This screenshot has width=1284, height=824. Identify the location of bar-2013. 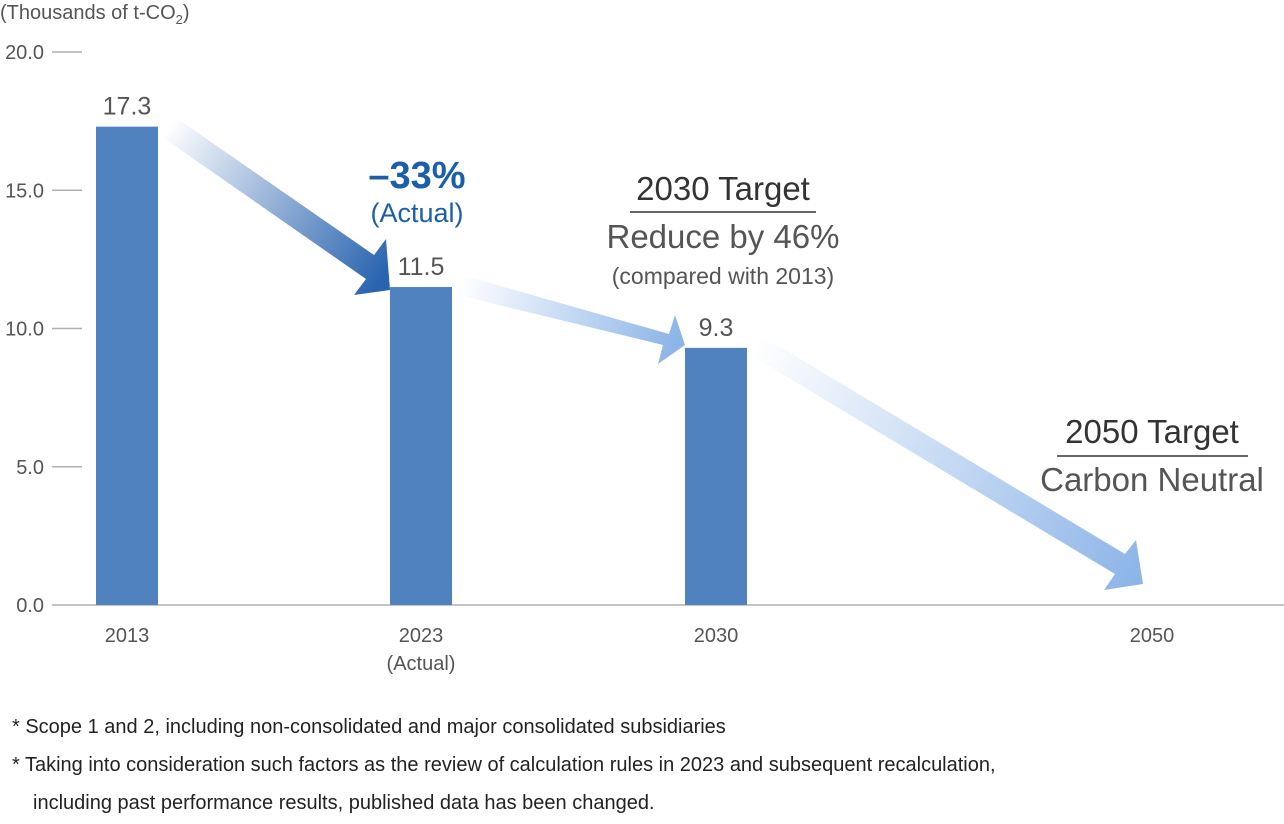
(127, 365).